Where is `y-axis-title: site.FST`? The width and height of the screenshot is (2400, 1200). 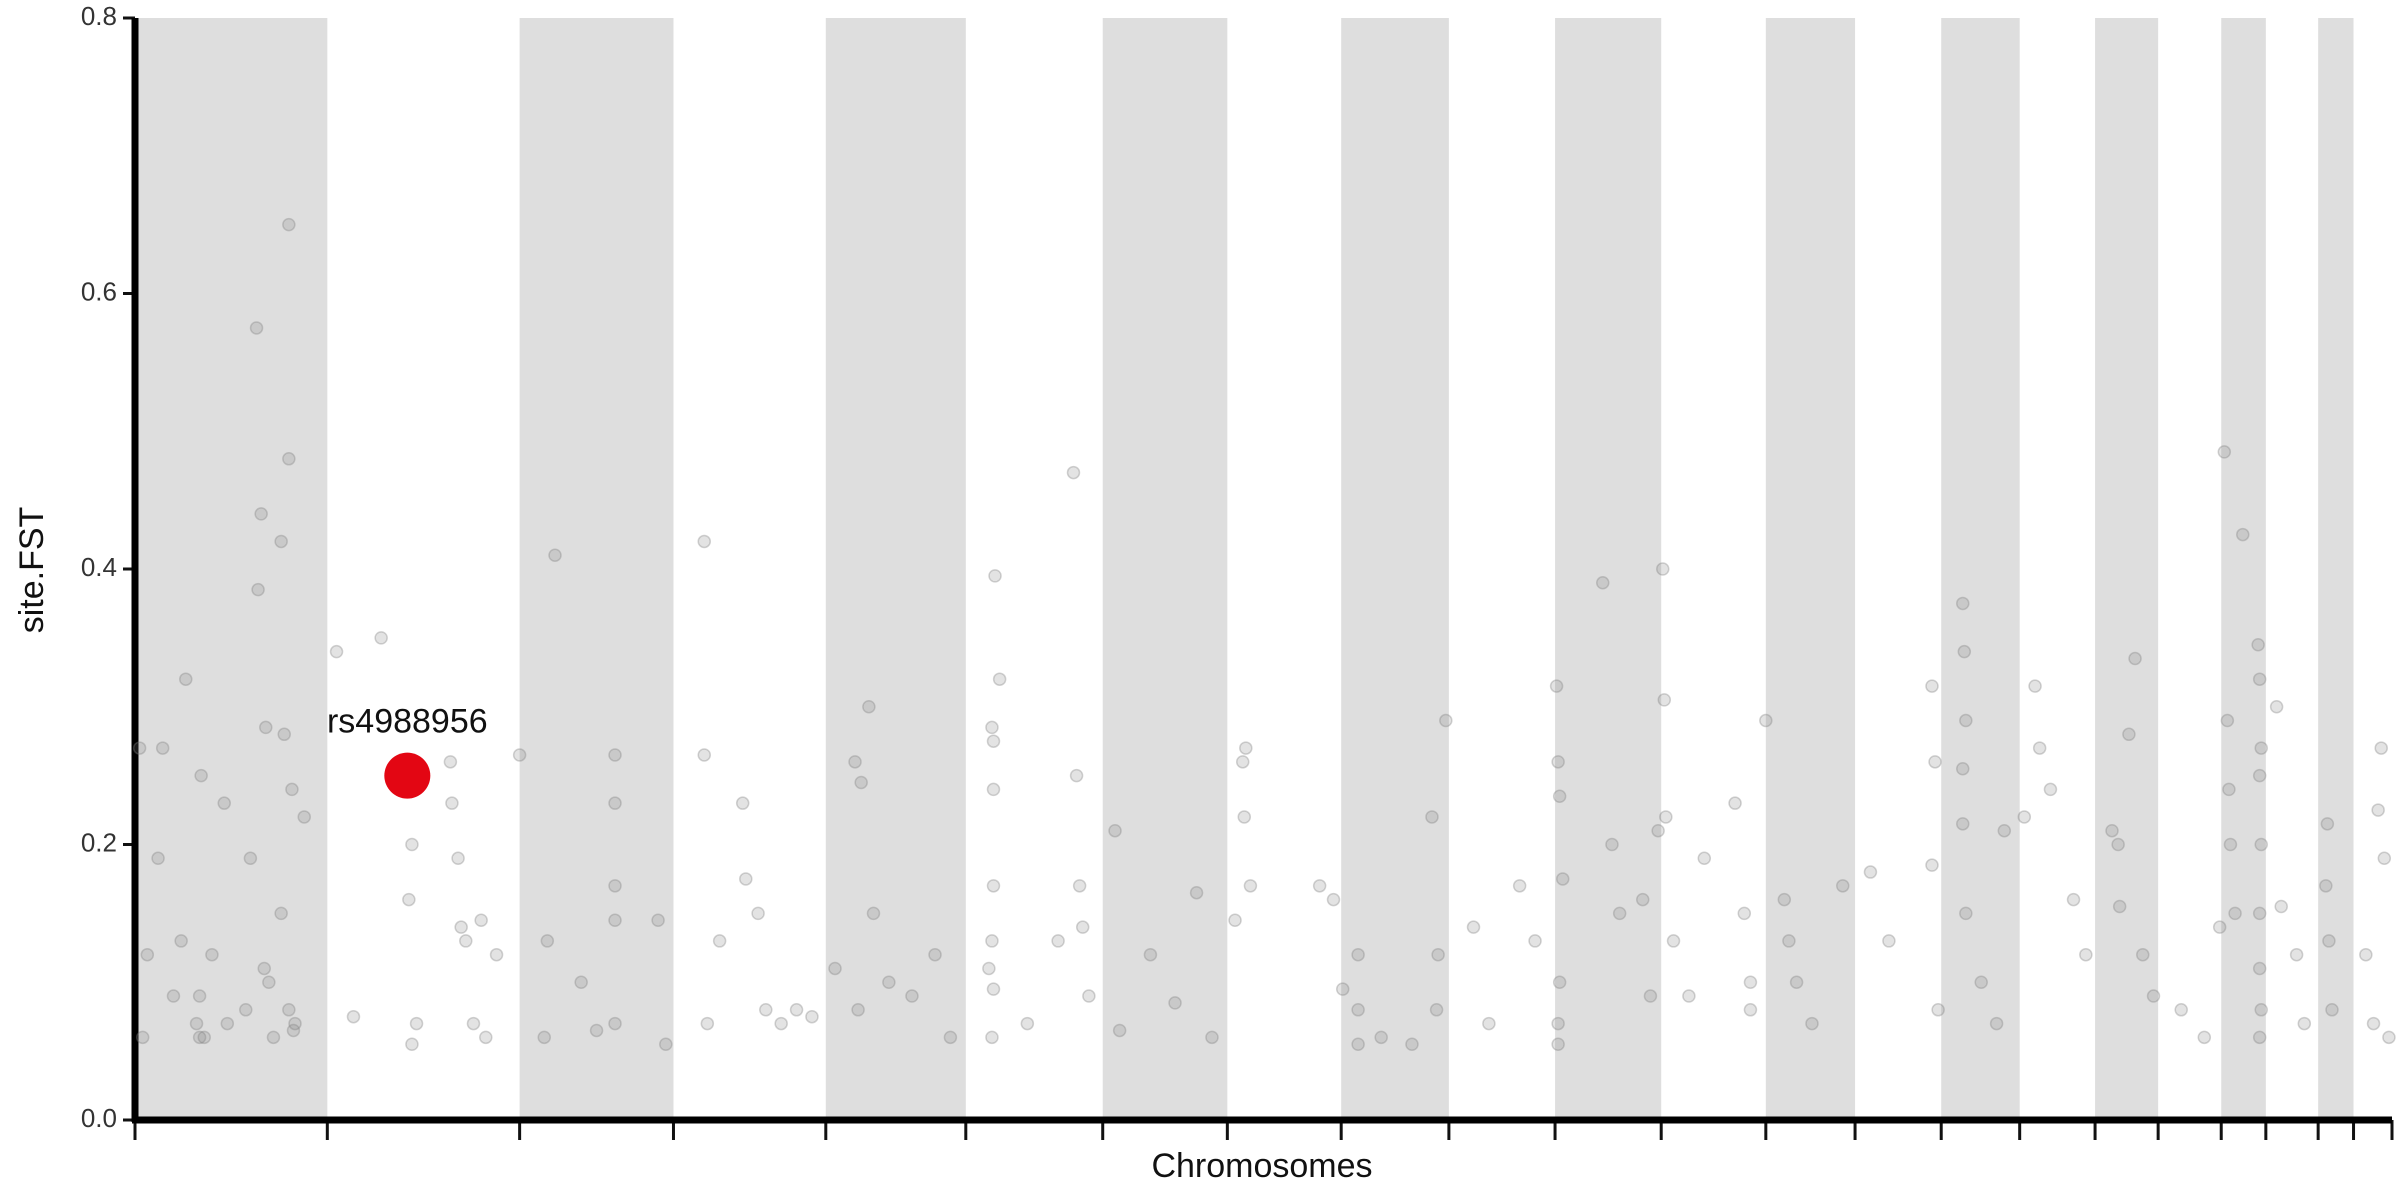
y-axis-title: site.FST is located at coordinates (32, 570).